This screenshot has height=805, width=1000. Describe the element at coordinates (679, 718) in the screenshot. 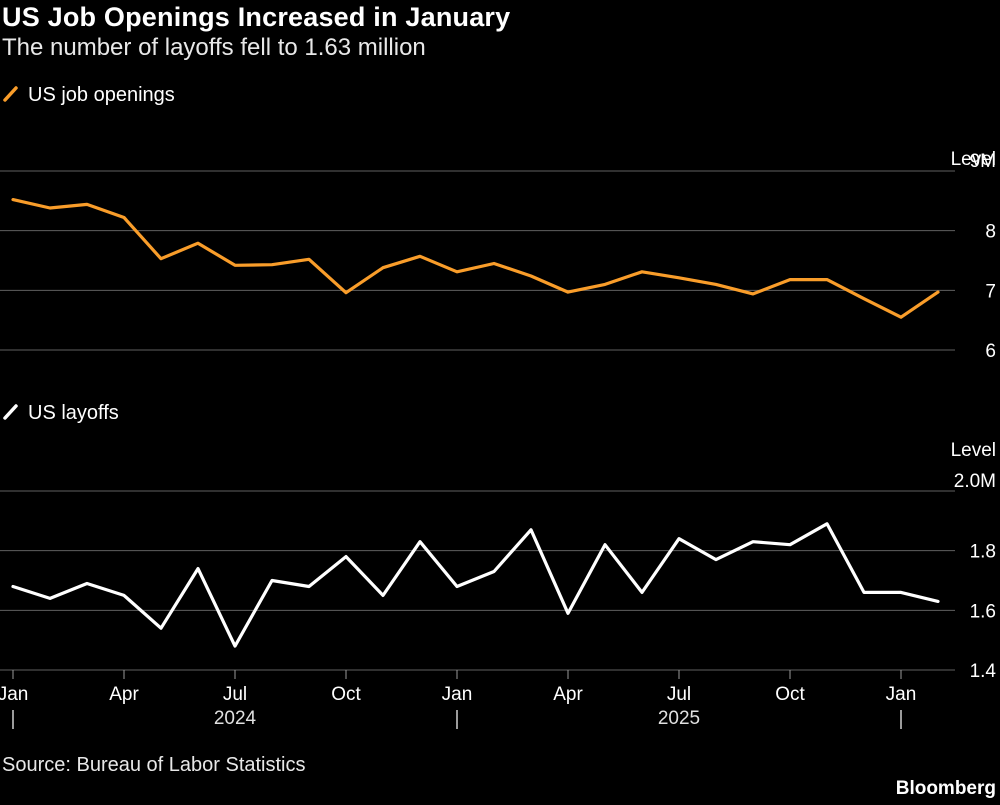

I see `x-year-label: 2025` at that location.